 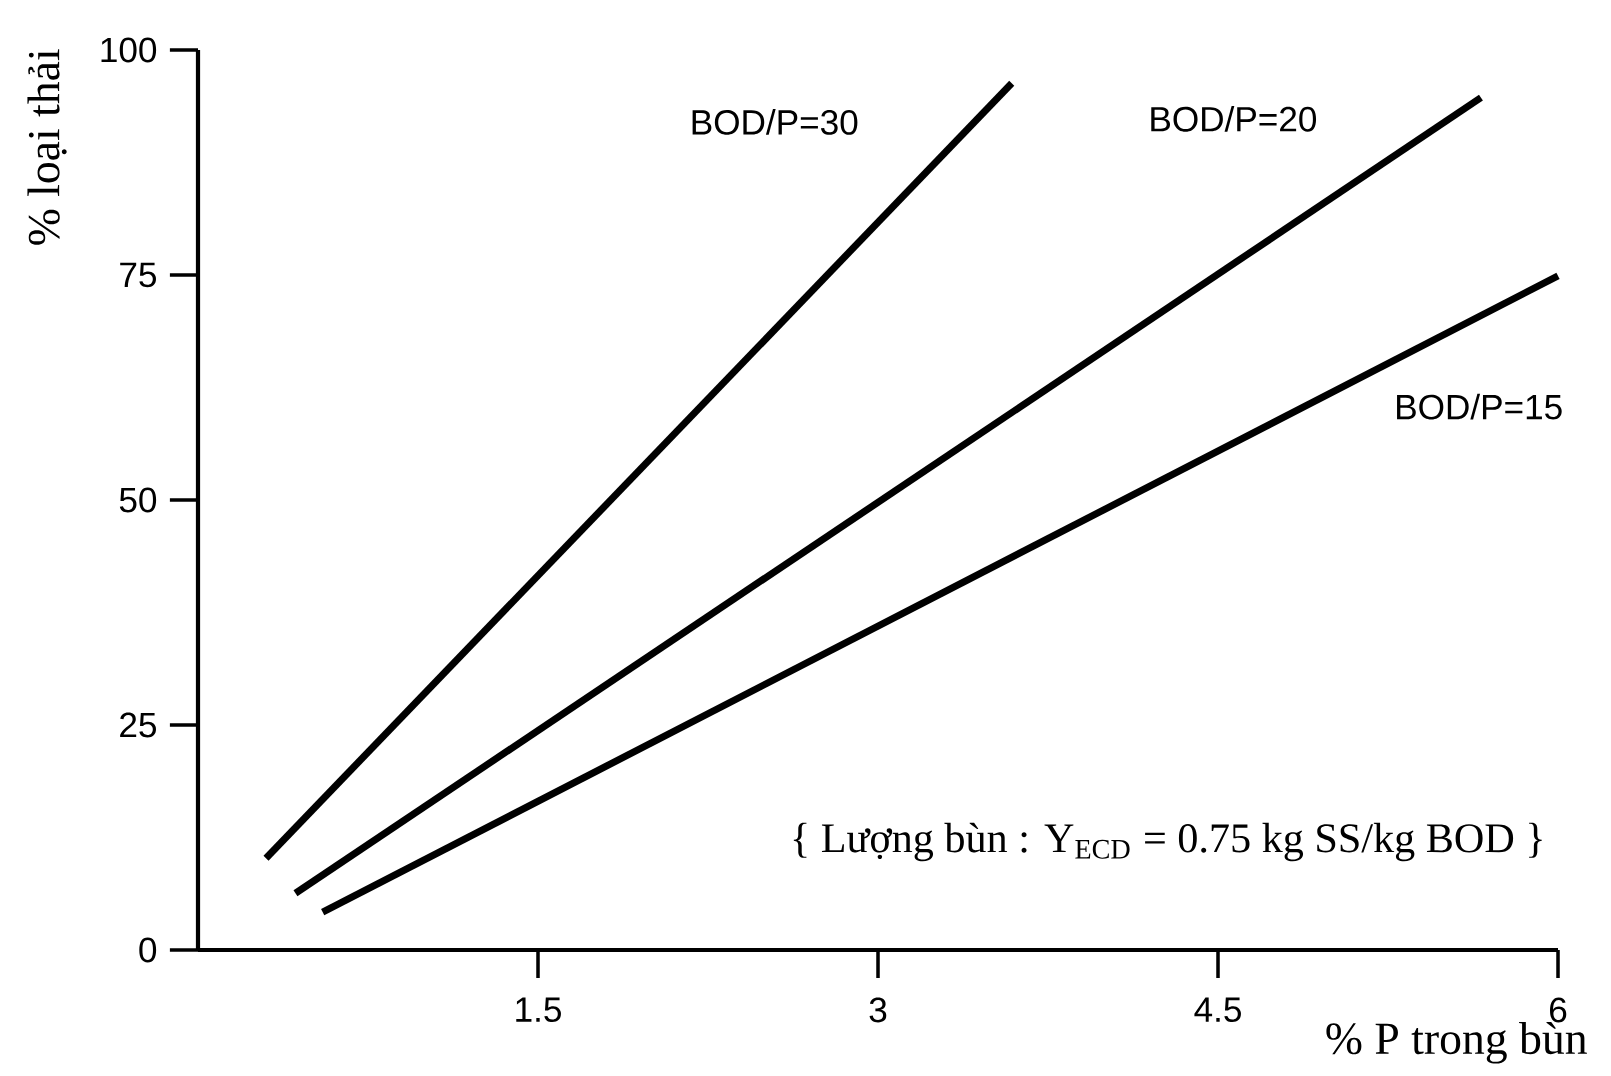 I want to click on y-tick-label: 50, so click(x=138, y=500).